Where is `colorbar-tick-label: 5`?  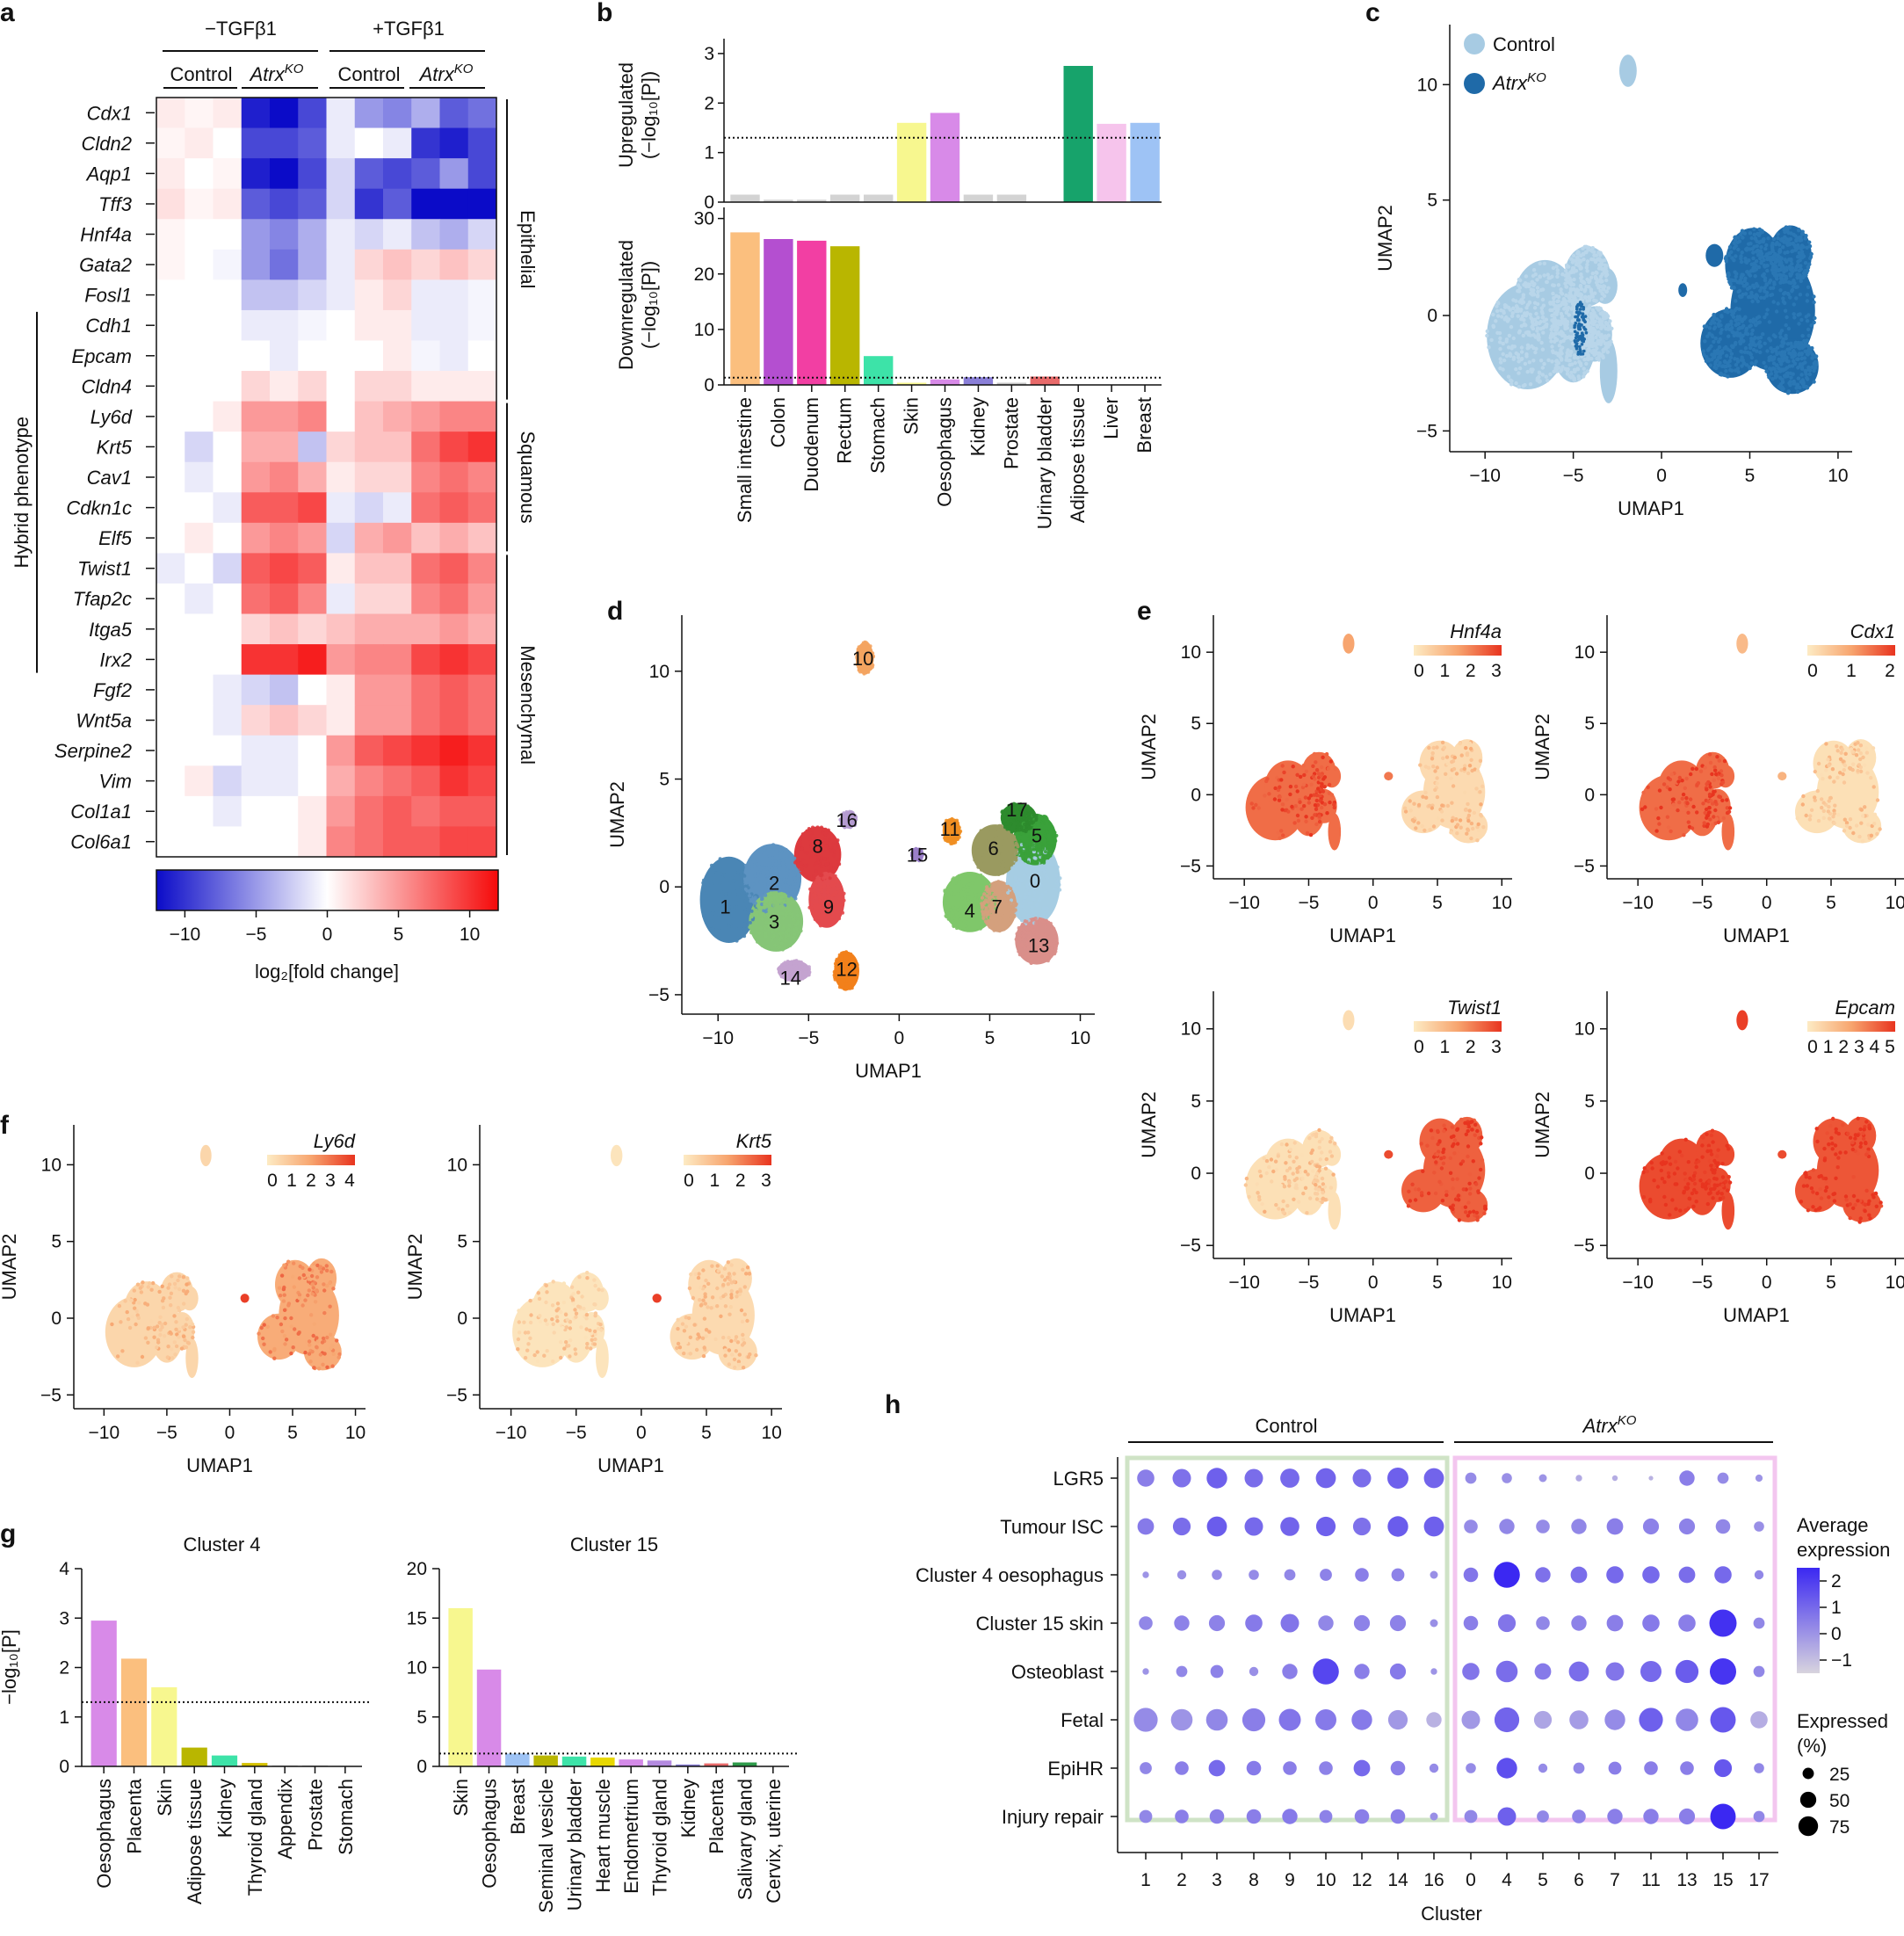
colorbar-tick-label: 5 is located at coordinates (399, 934).